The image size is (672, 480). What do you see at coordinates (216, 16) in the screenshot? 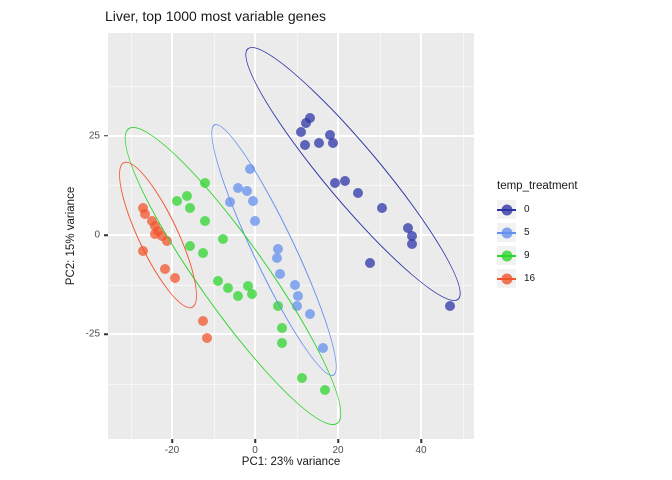
I see `plot-title: Liver, top 1000 most variable genes` at bounding box center [216, 16].